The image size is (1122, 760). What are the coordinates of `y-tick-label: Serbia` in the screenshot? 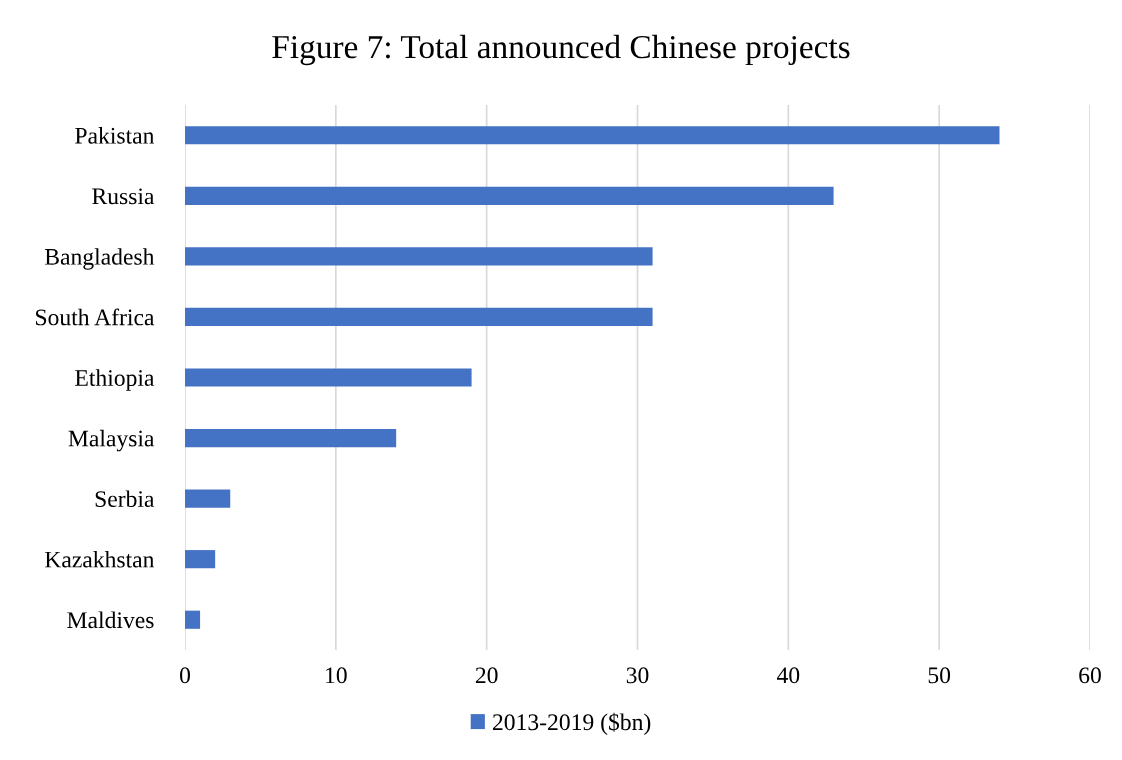 It's located at (125, 499).